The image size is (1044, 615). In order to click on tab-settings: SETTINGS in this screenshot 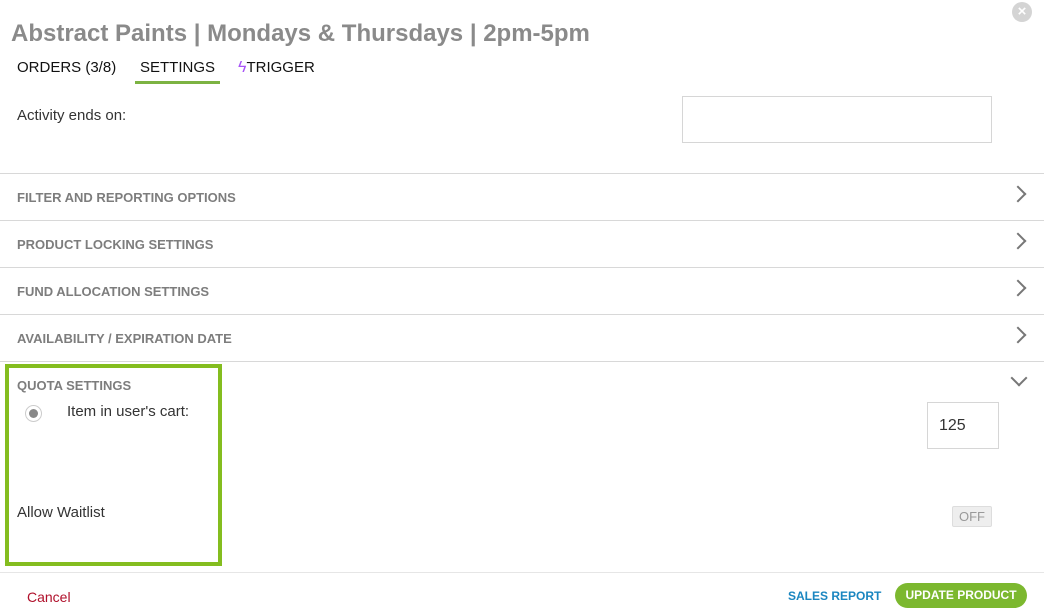, I will do `click(178, 71)`.